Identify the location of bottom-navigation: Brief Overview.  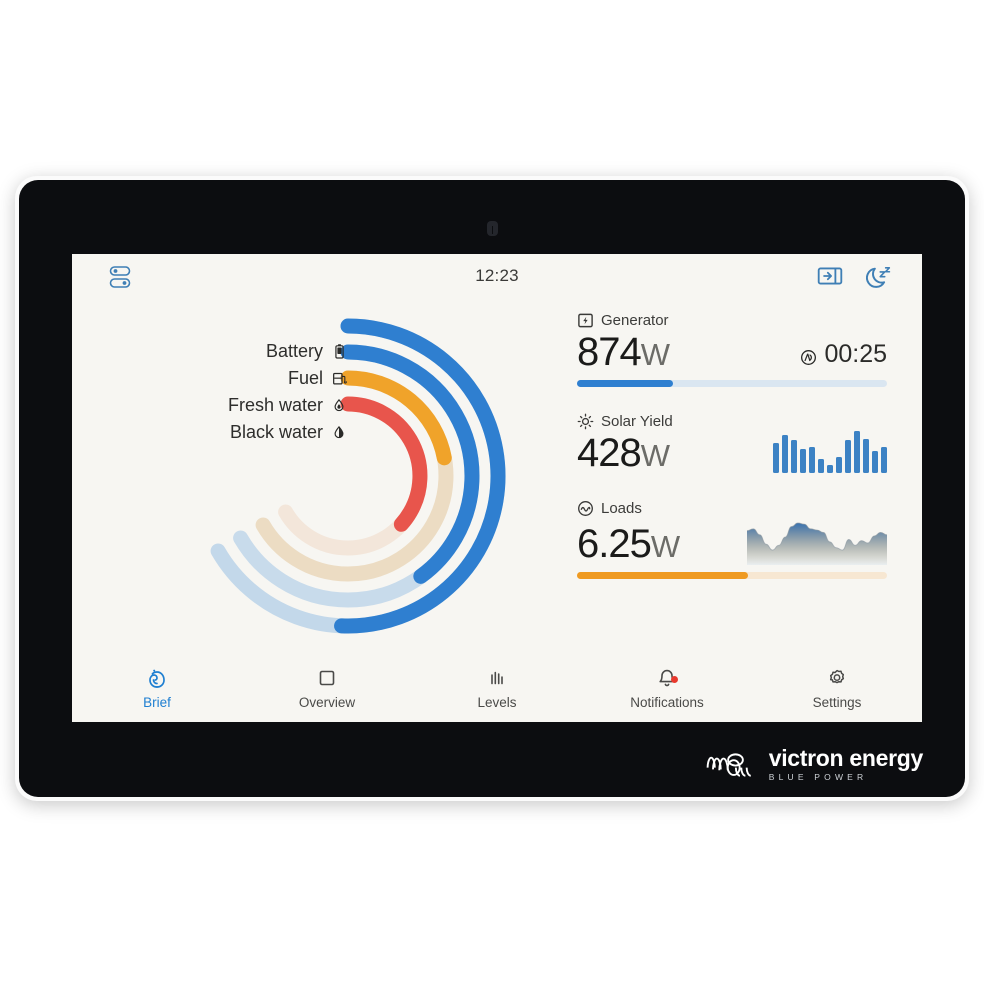
(497, 688).